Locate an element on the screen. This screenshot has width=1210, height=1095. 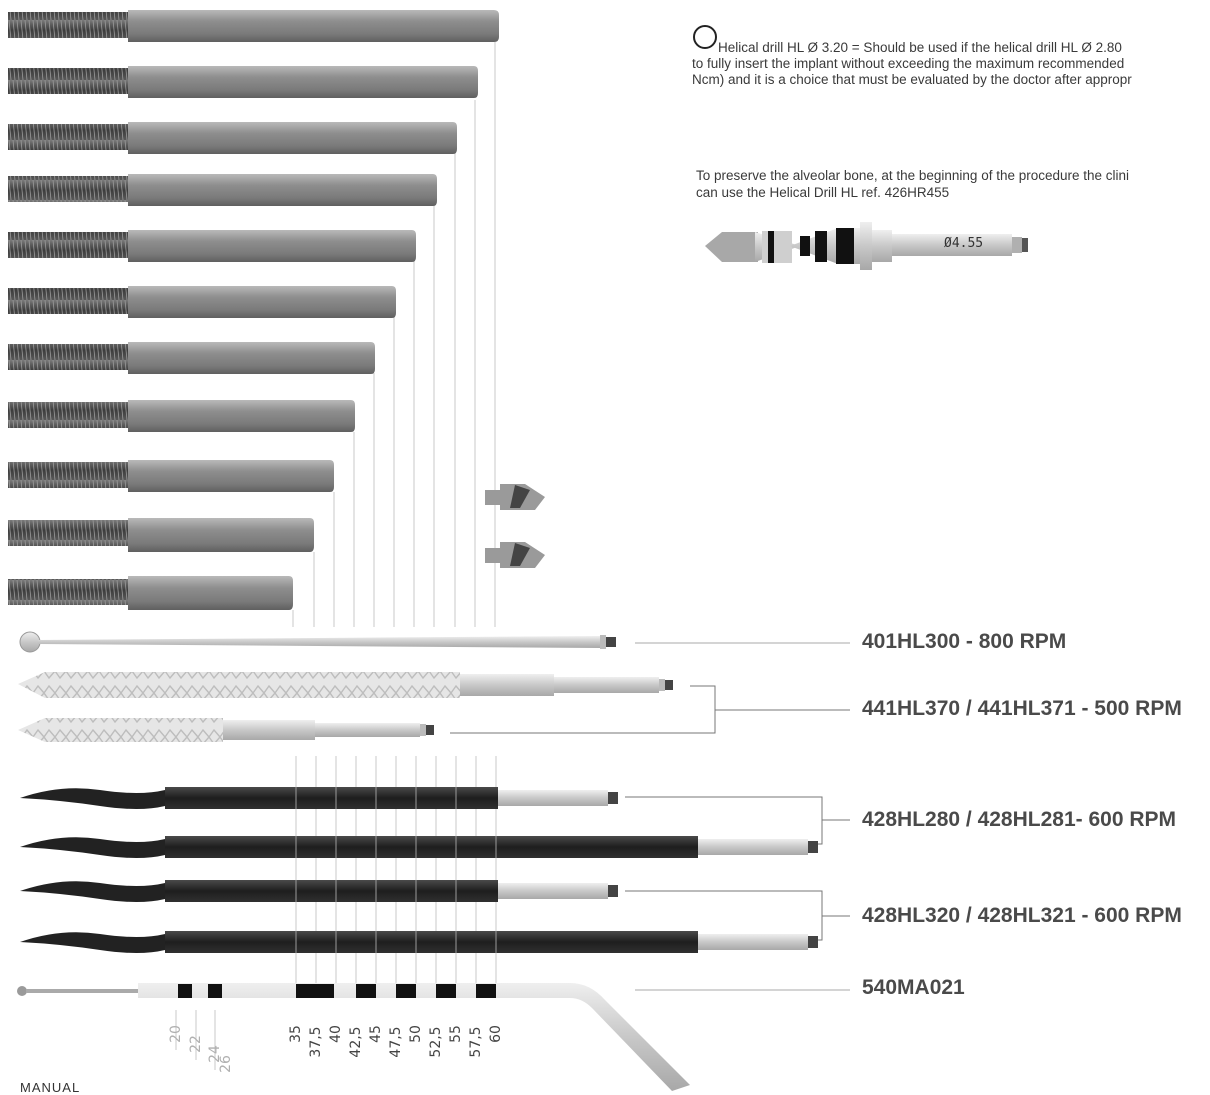
drill-320-code: 428HL320 / 428HL321 - 600 RPM is located at coordinates (1022, 915).